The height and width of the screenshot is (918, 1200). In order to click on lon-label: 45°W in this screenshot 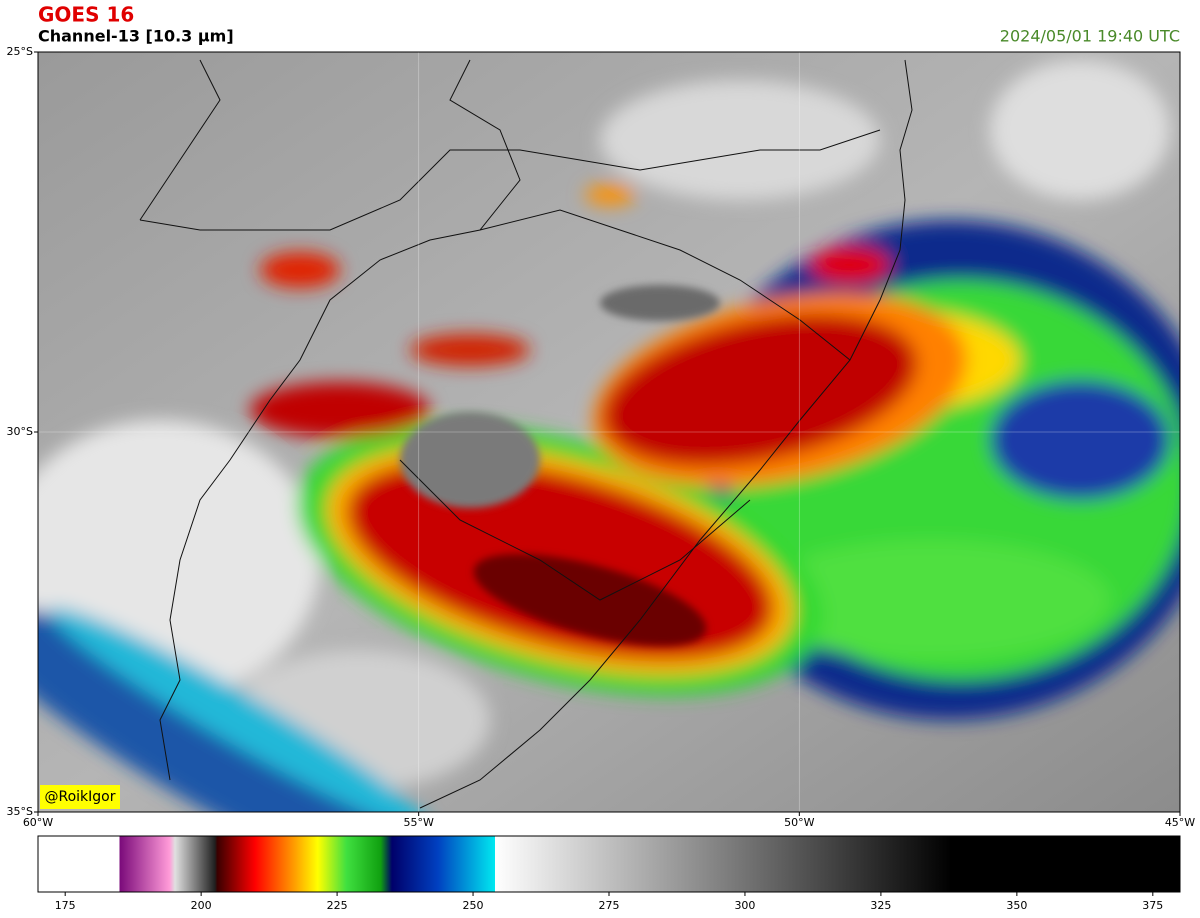, I will do `click(1180, 822)`.